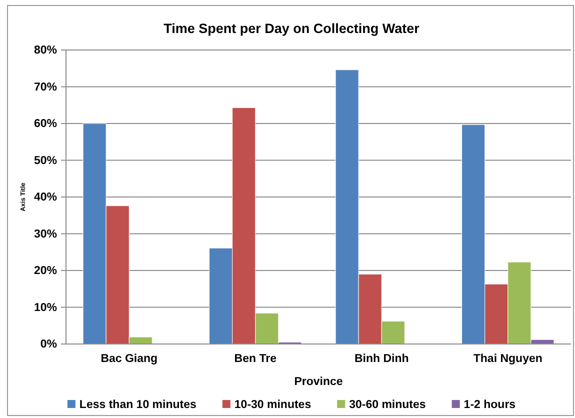 The image size is (575, 418). I want to click on y-tick-label: 30%, so click(45, 234).